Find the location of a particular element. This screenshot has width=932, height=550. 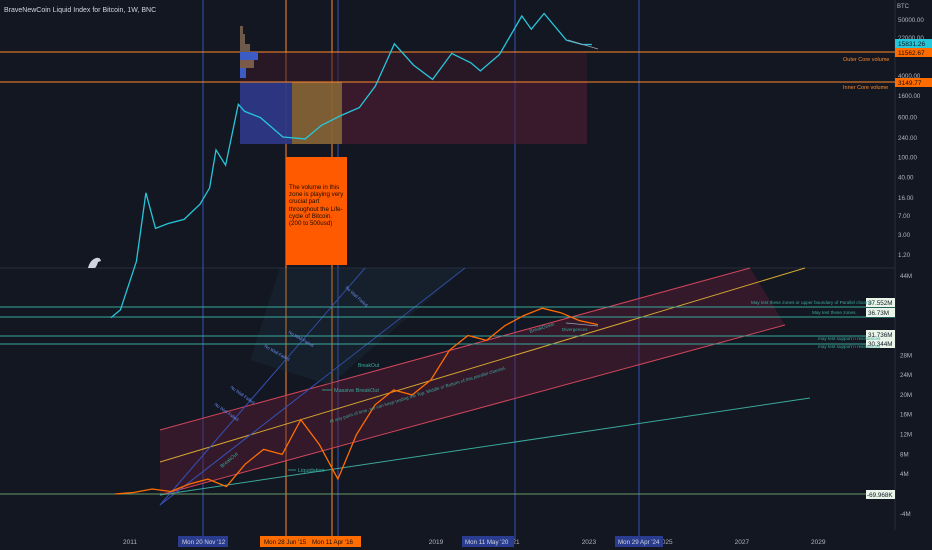

level-tag-36m is located at coordinates (880, 312).